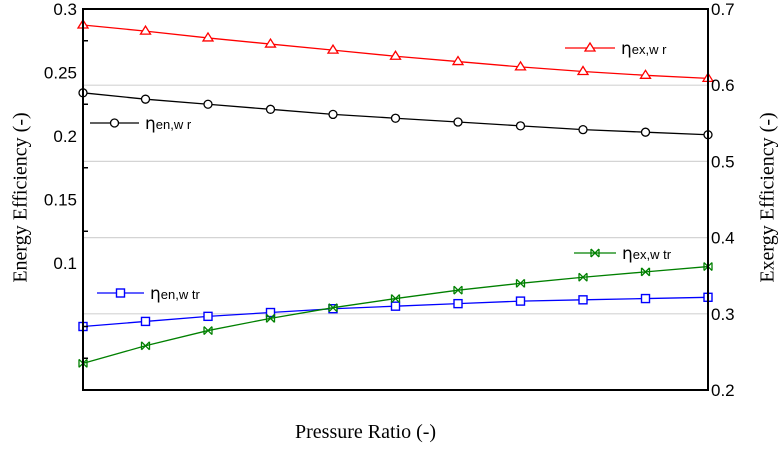 The width and height of the screenshot is (780, 451). Describe the element at coordinates (723, 314) in the screenshot. I see `right-tick-label: 0.3` at that location.